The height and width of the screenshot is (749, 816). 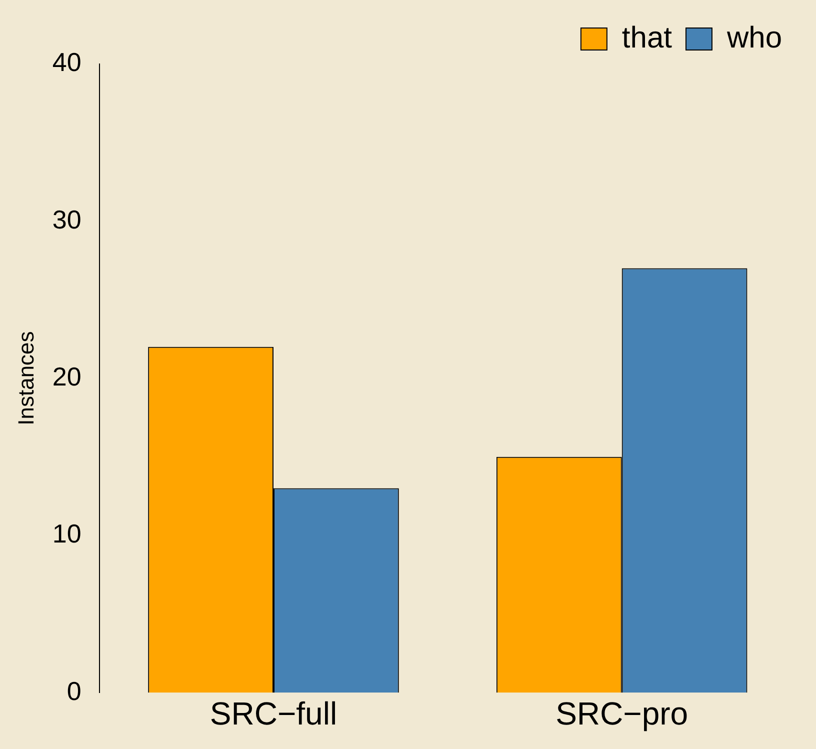 I want to click on x-tick-label: SRC−pro, so click(x=622, y=714).